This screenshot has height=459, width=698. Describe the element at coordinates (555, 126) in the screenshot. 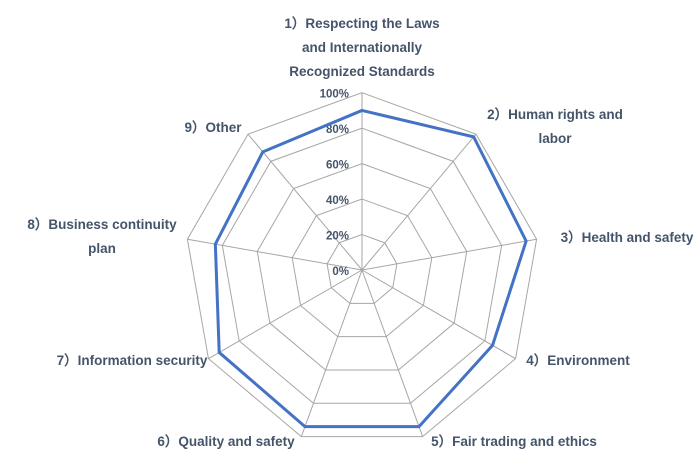

I see `category-label: 2）Human rights and labor` at that location.